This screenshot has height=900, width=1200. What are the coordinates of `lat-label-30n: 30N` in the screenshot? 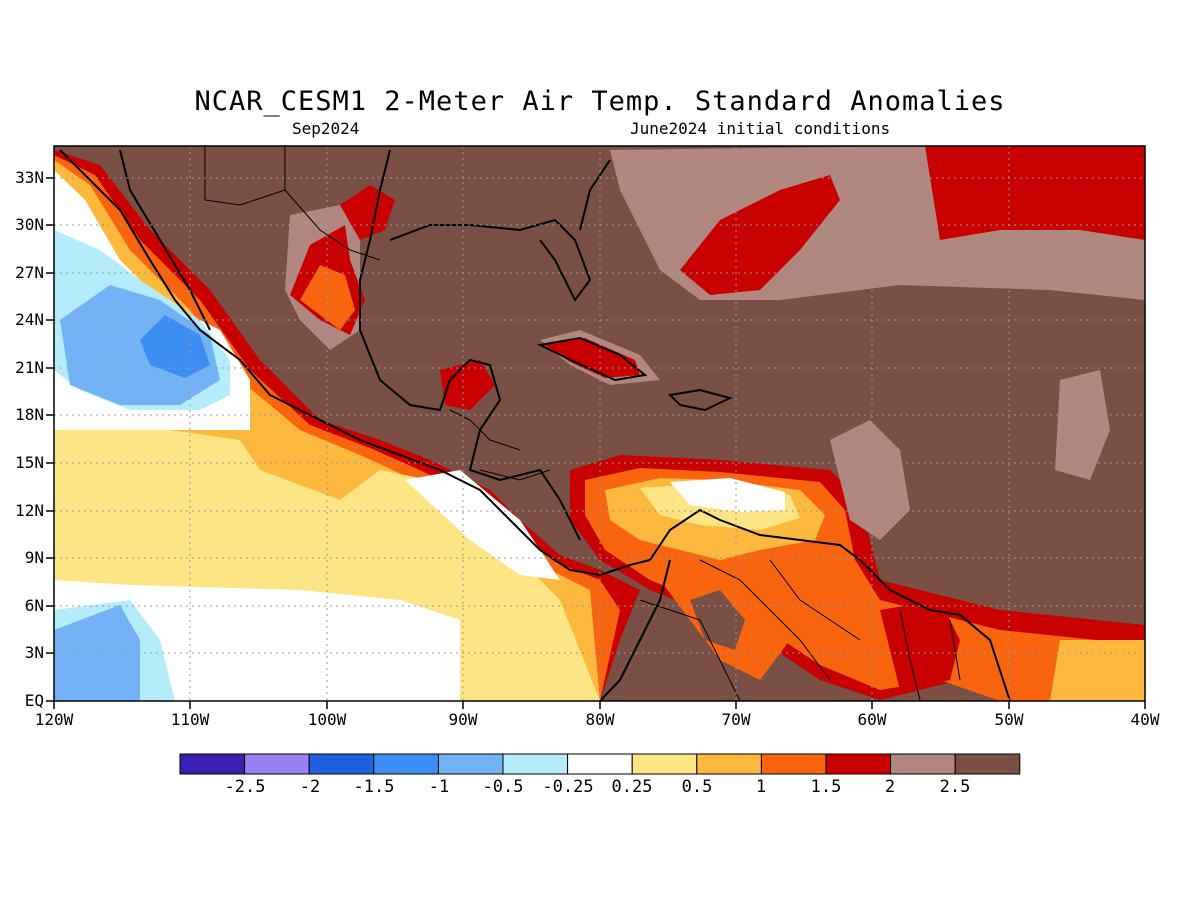 It's located at (29, 224).